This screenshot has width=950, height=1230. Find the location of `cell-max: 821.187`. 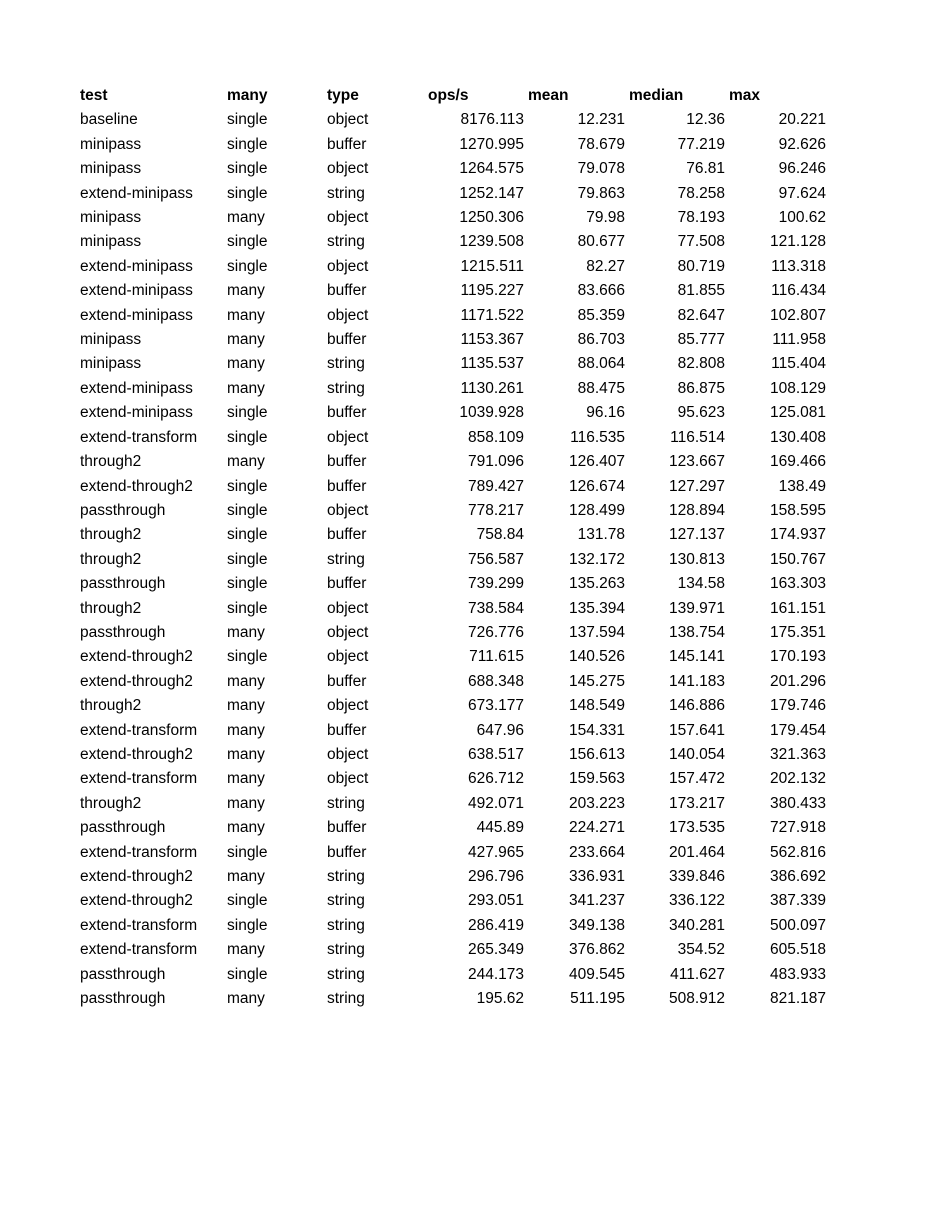

cell-max: 821.187 is located at coordinates (797, 999).